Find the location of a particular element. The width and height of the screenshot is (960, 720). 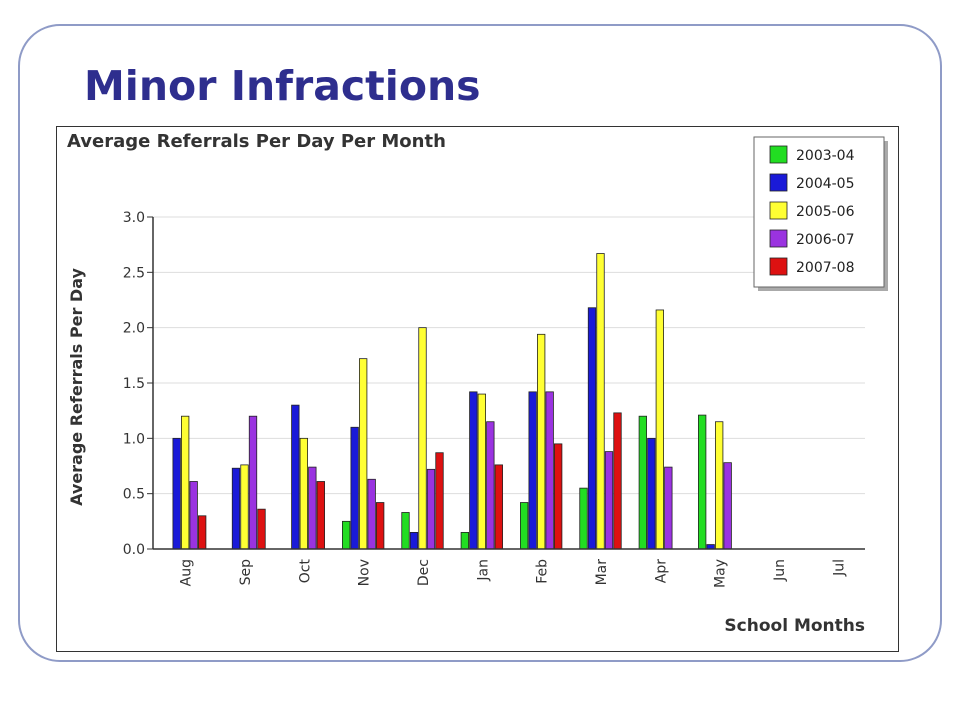

x-tick-label-Nov: Nov is located at coordinates (365, 572).